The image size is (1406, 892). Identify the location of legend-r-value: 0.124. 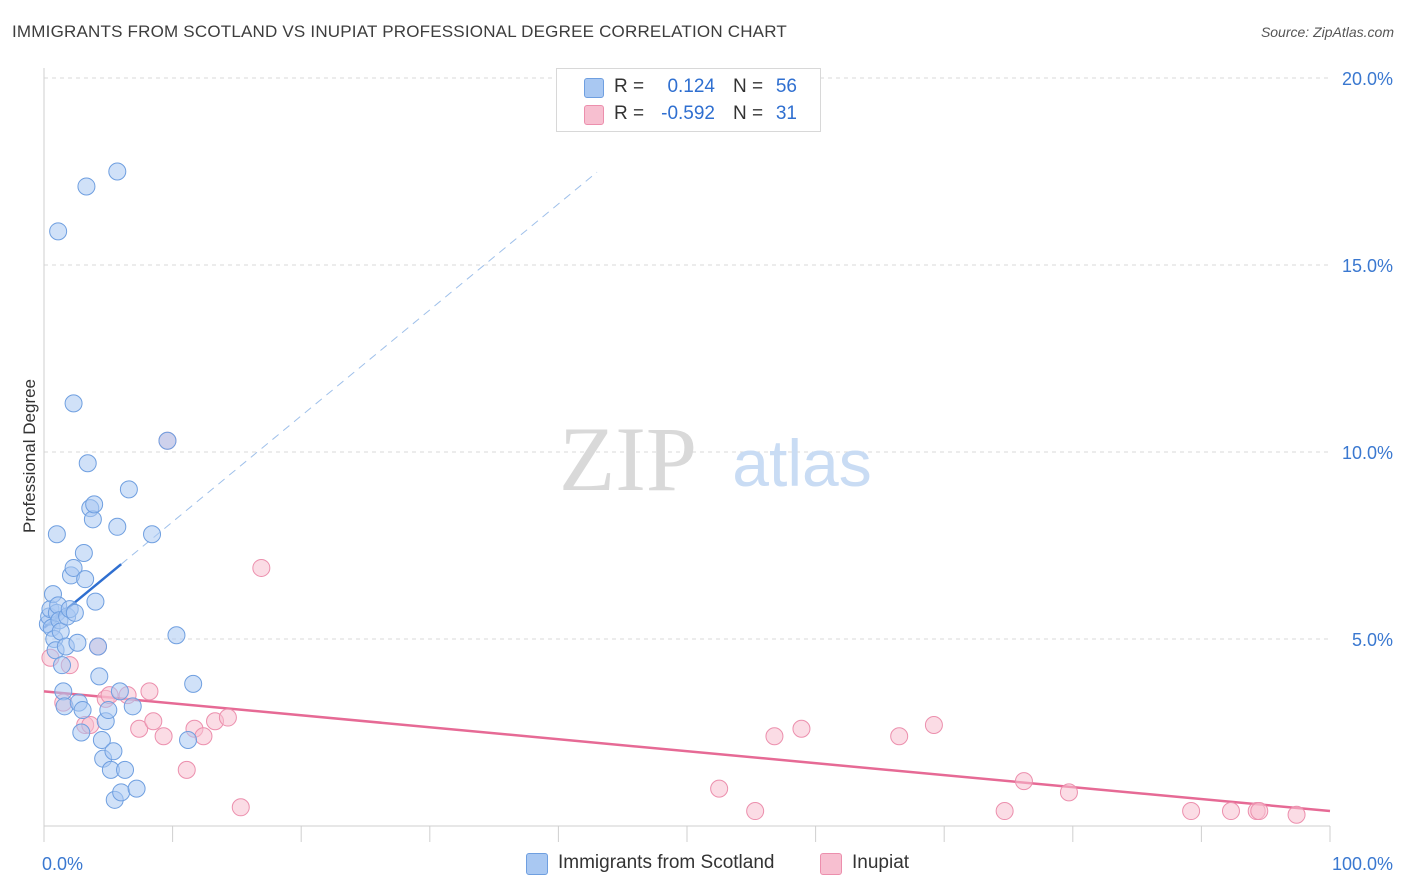
(691, 86).